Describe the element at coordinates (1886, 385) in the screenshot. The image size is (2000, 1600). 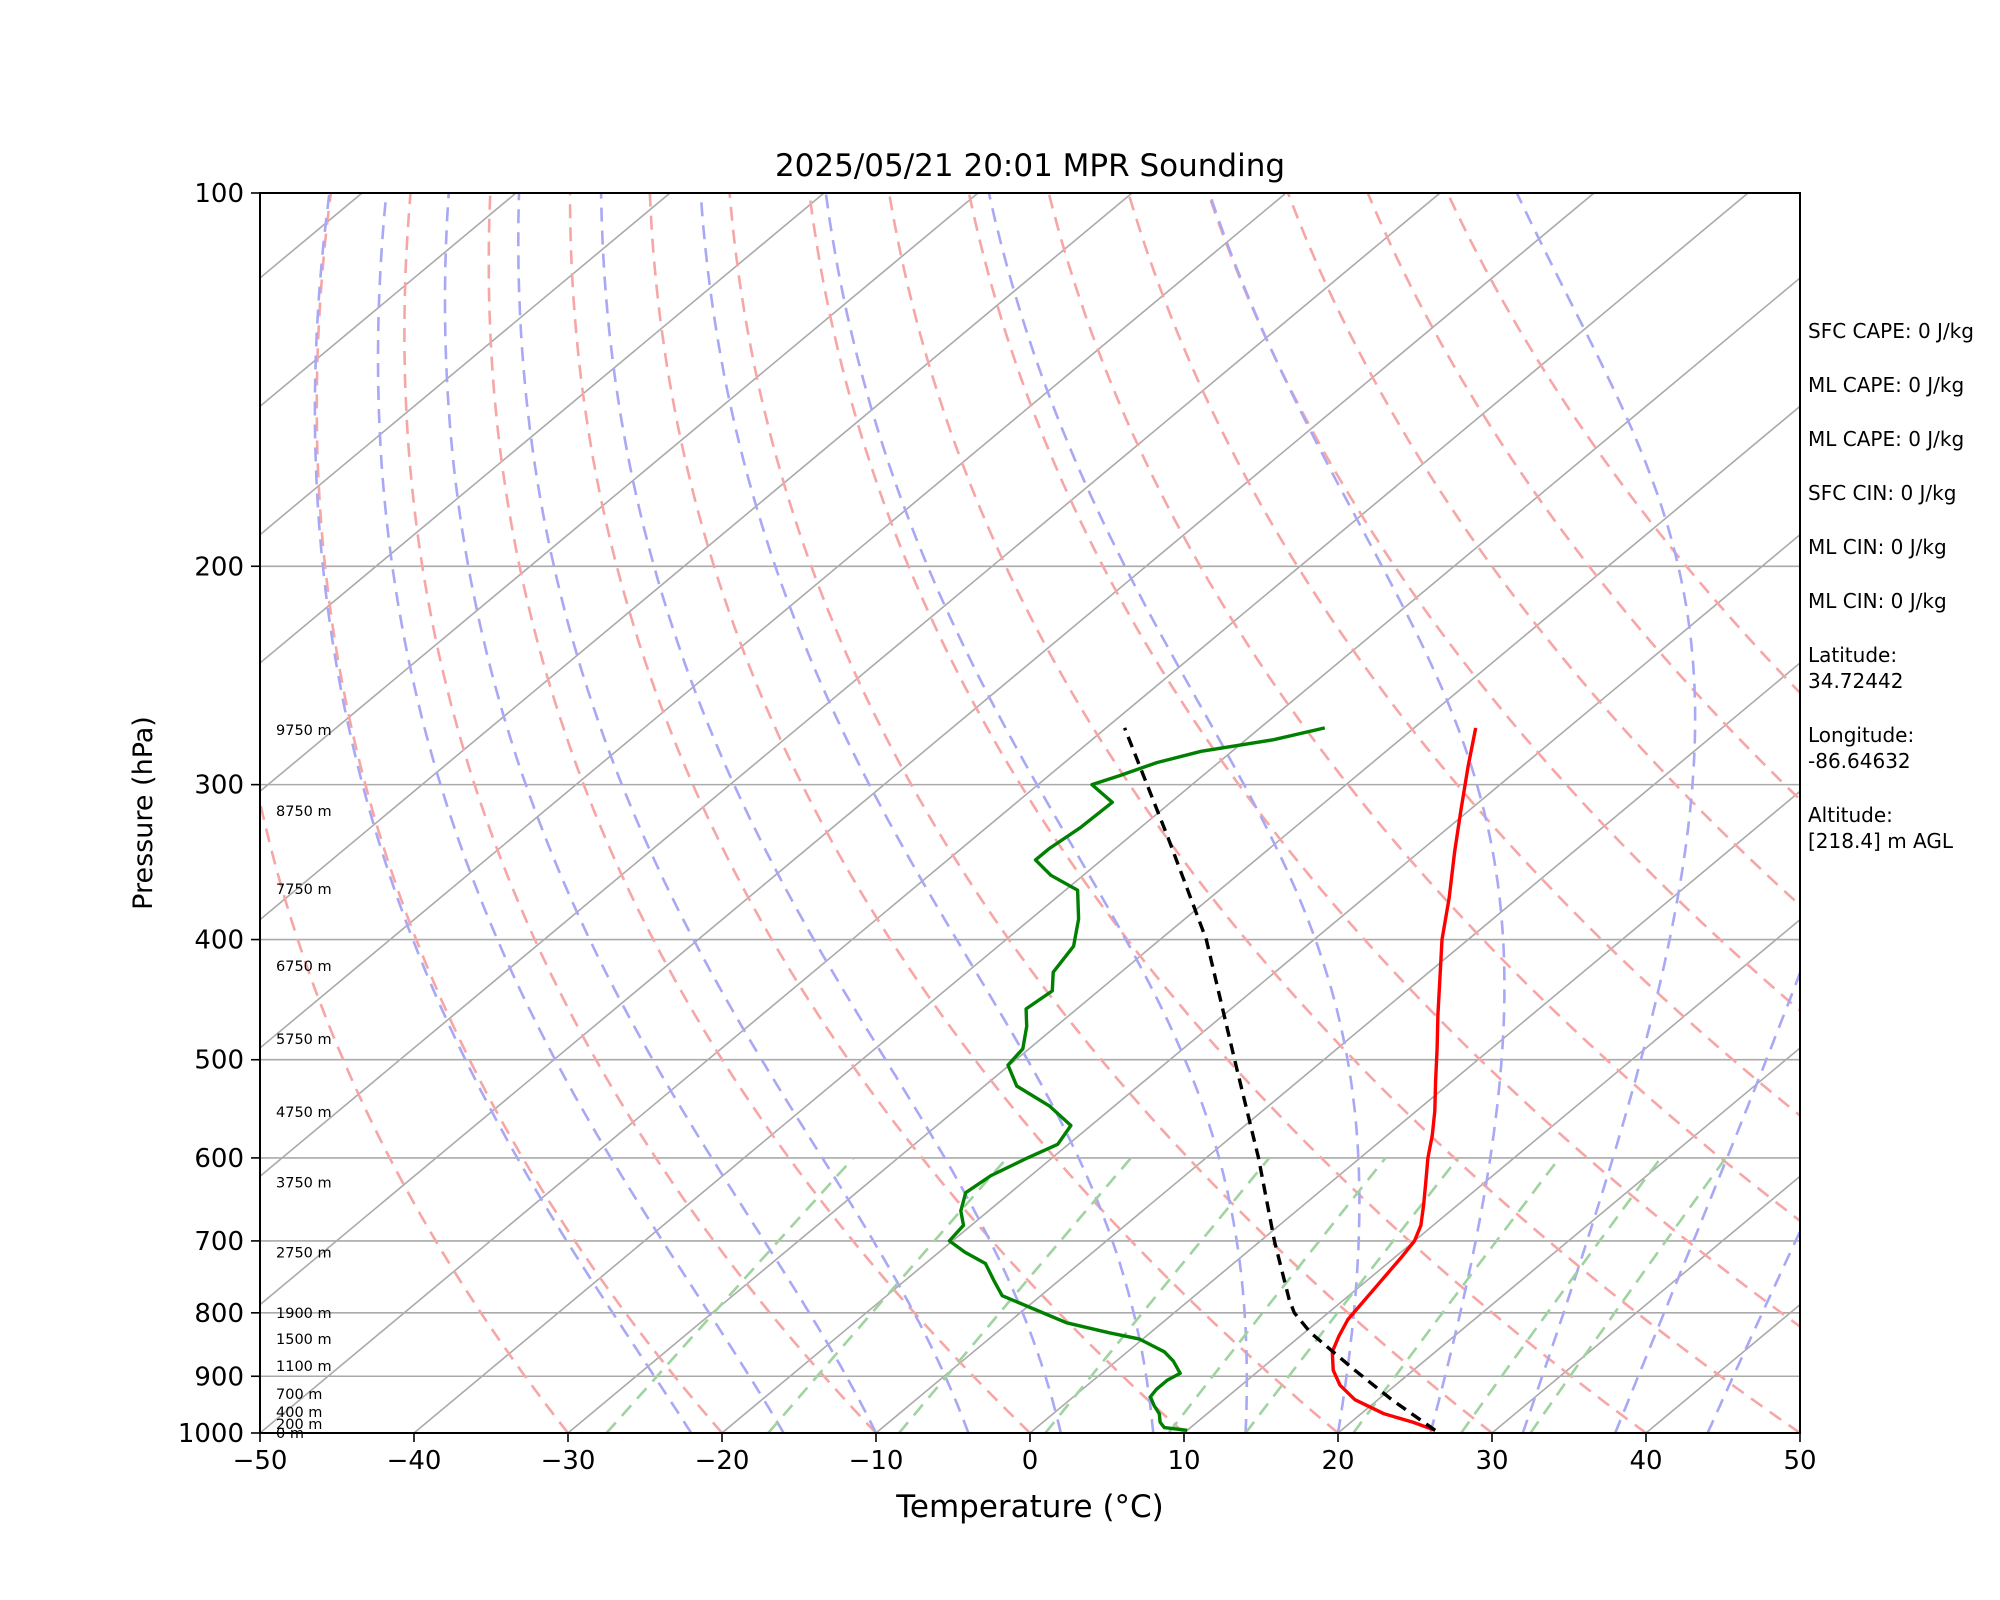
I see `stat-ml-cape: ML CAPE: 0 J/kg` at that location.